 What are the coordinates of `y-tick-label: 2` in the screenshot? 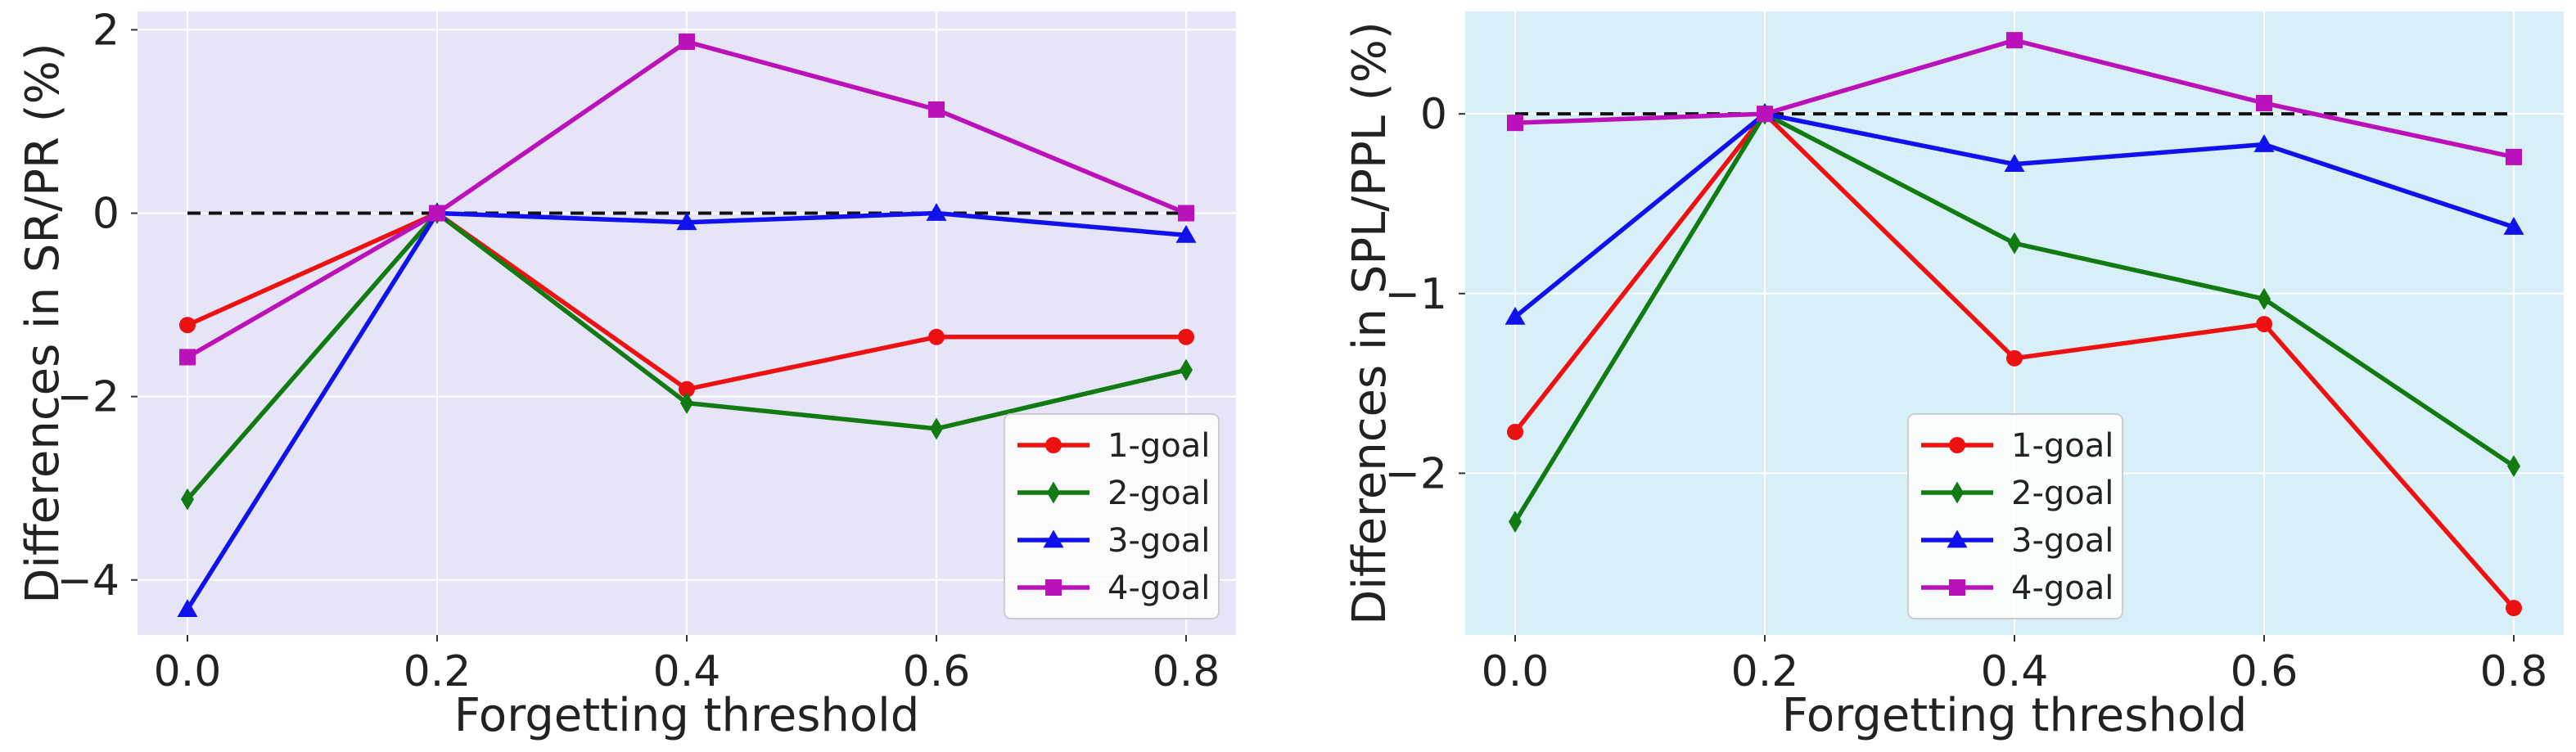 It's located at (106, 30).